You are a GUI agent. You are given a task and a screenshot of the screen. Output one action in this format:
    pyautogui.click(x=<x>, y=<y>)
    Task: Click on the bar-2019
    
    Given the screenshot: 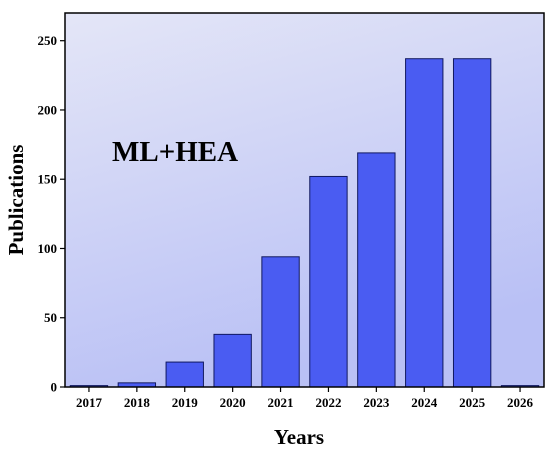 What is the action you would take?
    pyautogui.click(x=184, y=374)
    